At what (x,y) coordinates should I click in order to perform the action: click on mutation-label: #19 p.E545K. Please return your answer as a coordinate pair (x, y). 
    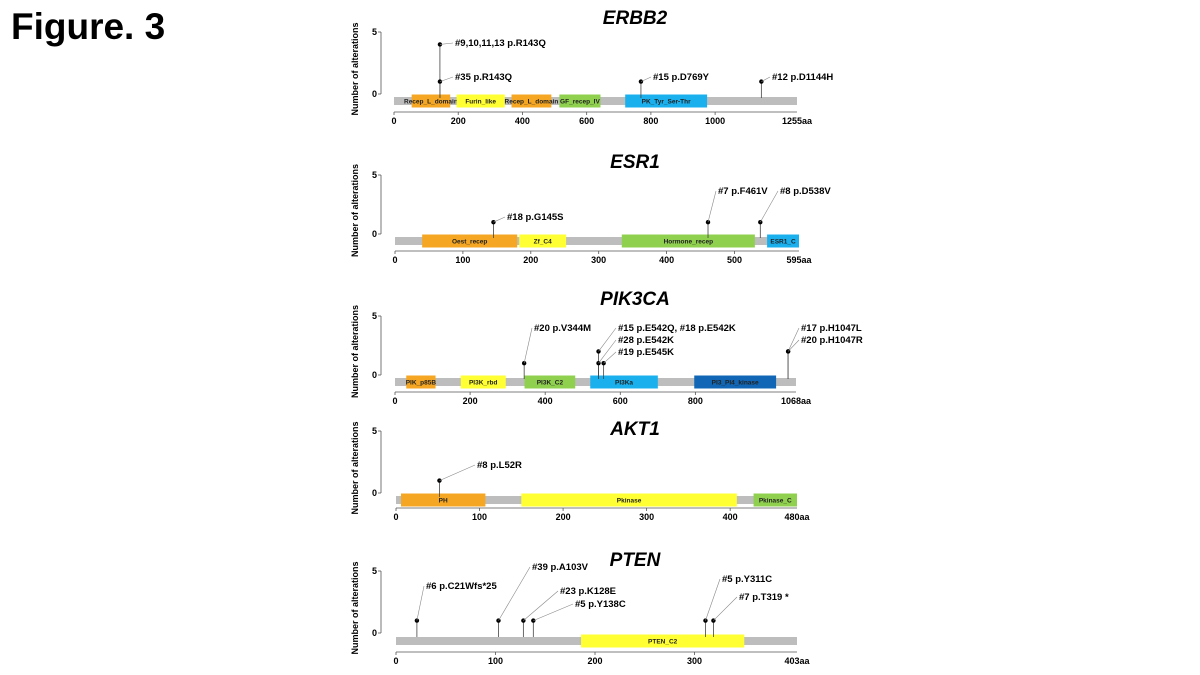
    Looking at the image, I should click on (646, 352).